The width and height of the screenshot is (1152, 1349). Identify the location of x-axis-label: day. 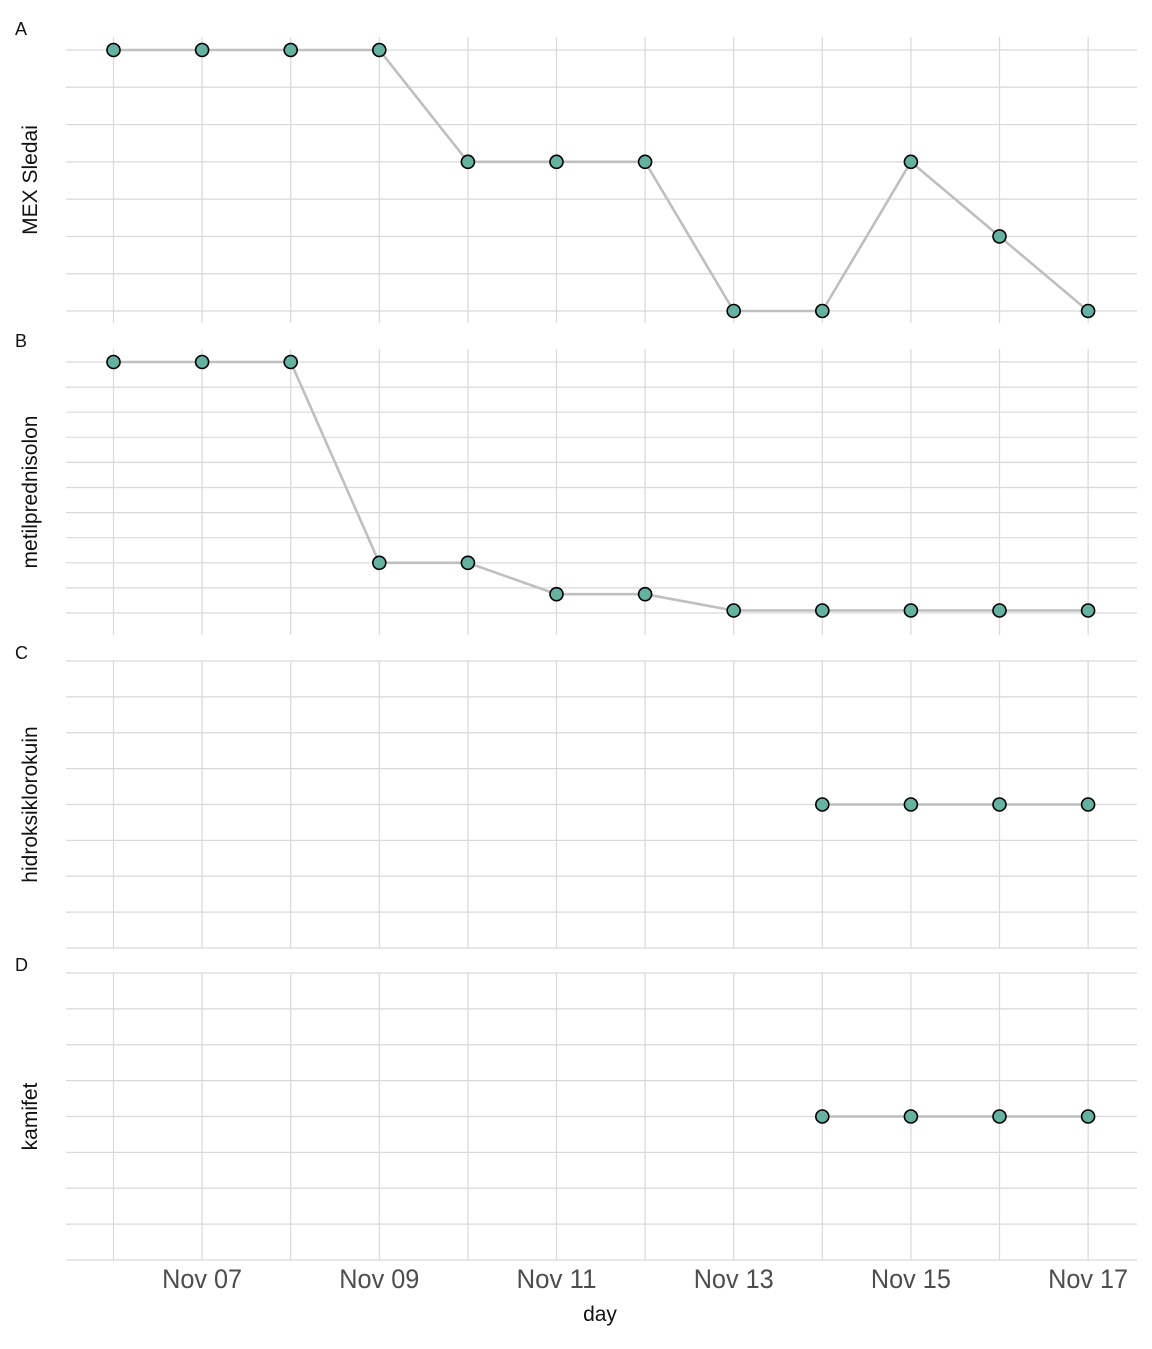
(600, 1314).